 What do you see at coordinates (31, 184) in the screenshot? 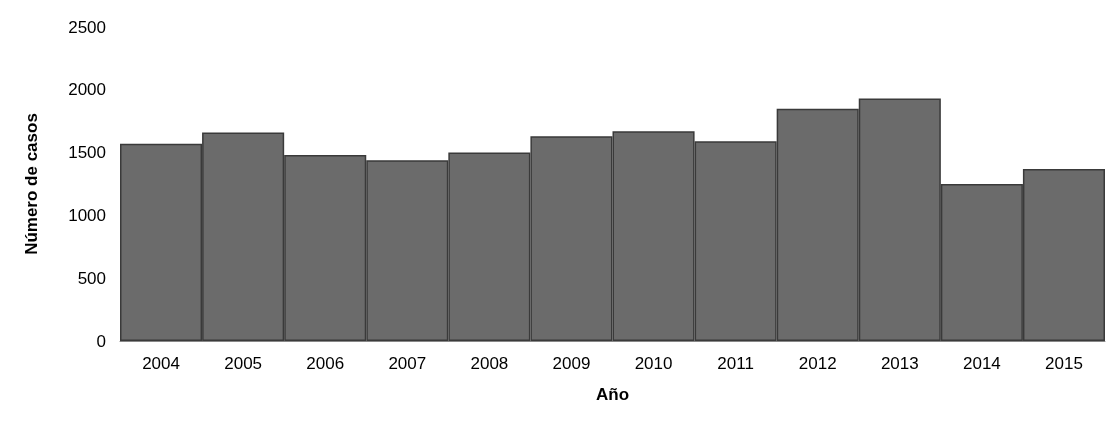
I see `y-axis-title: Número de casos` at bounding box center [31, 184].